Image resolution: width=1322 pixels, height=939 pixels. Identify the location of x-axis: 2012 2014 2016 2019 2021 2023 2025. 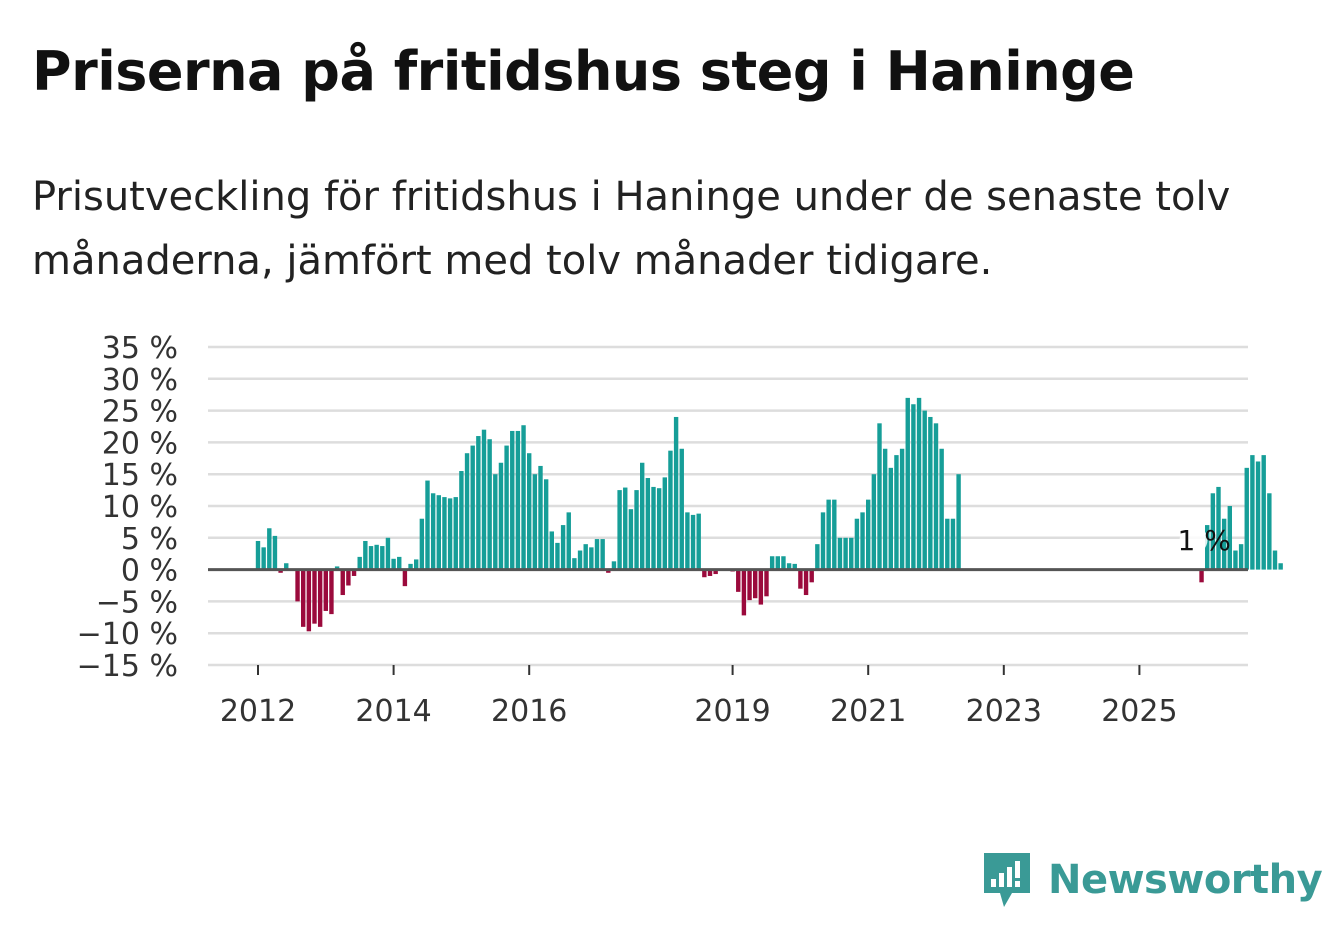
(699, 697).